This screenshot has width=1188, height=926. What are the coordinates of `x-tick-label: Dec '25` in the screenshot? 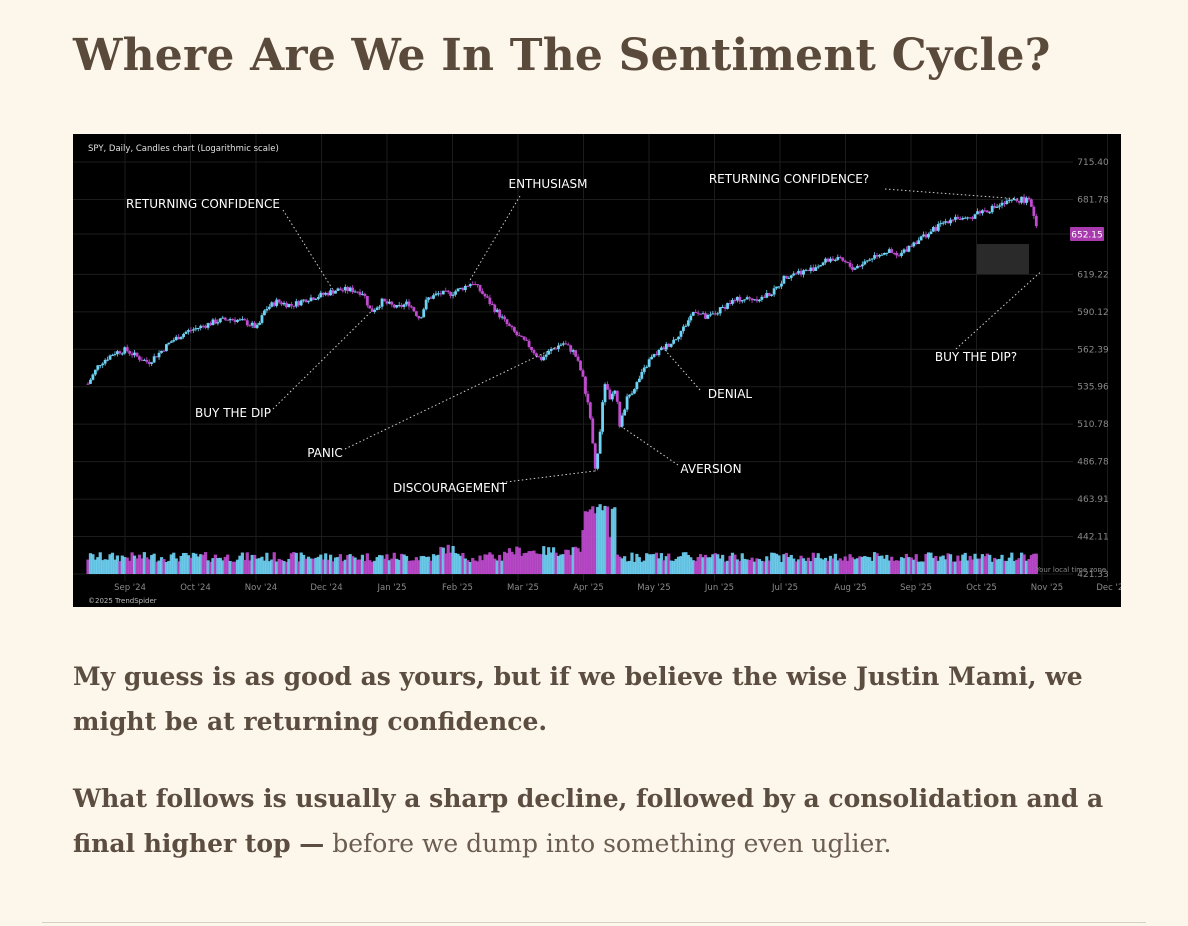 It's located at (1108, 588).